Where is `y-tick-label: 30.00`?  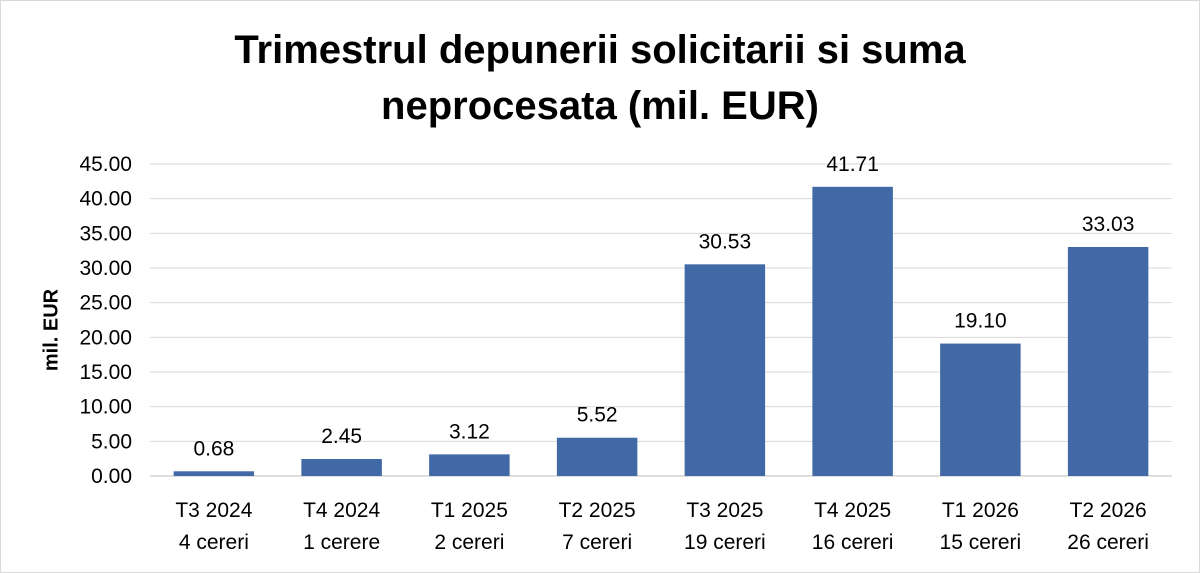 y-tick-label: 30.00 is located at coordinates (105, 268).